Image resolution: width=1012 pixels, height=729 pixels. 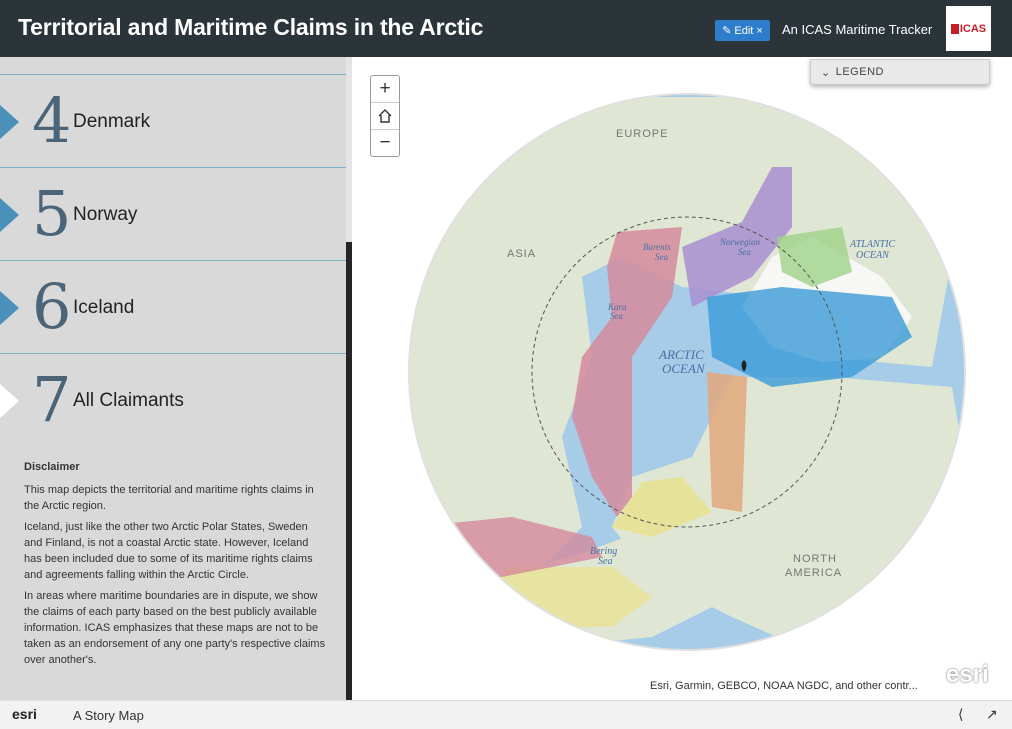 What do you see at coordinates (859, 72) in the screenshot?
I see `legend-label: LEGEND` at bounding box center [859, 72].